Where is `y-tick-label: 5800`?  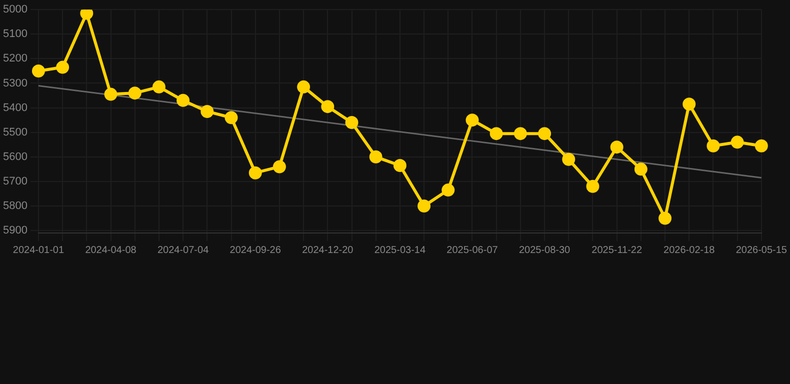 y-tick-label: 5800 is located at coordinates (15, 206).